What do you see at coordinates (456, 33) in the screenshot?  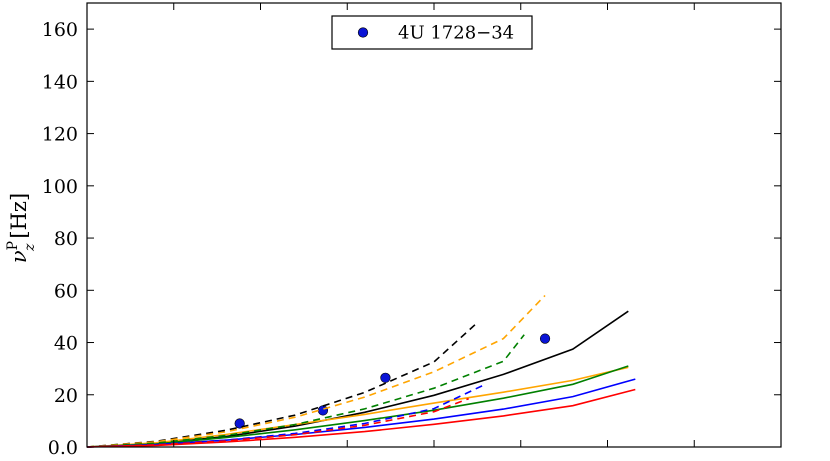 I see `legend-label: 4U 1728−34` at bounding box center [456, 33].